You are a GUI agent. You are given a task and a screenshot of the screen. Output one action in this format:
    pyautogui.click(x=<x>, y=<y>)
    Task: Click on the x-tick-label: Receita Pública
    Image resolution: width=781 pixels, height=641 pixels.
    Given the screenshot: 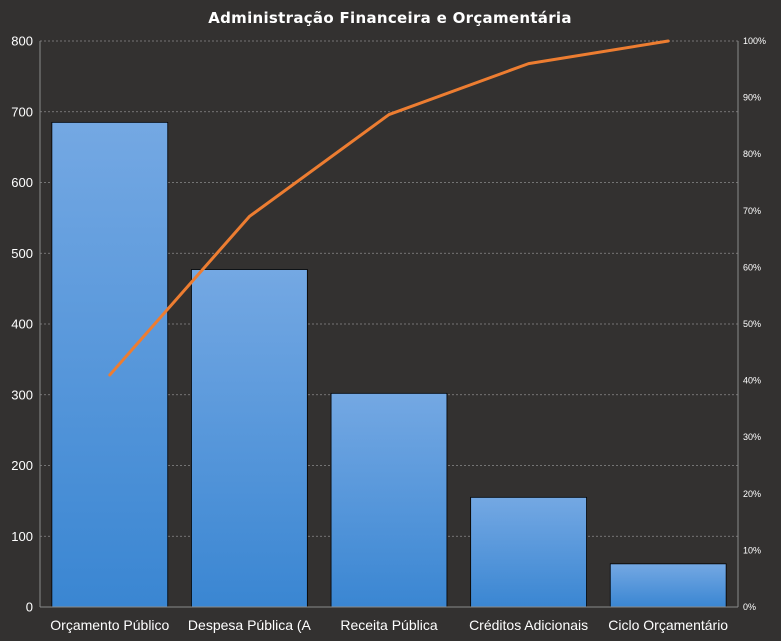 What is the action you would take?
    pyautogui.click(x=388, y=625)
    